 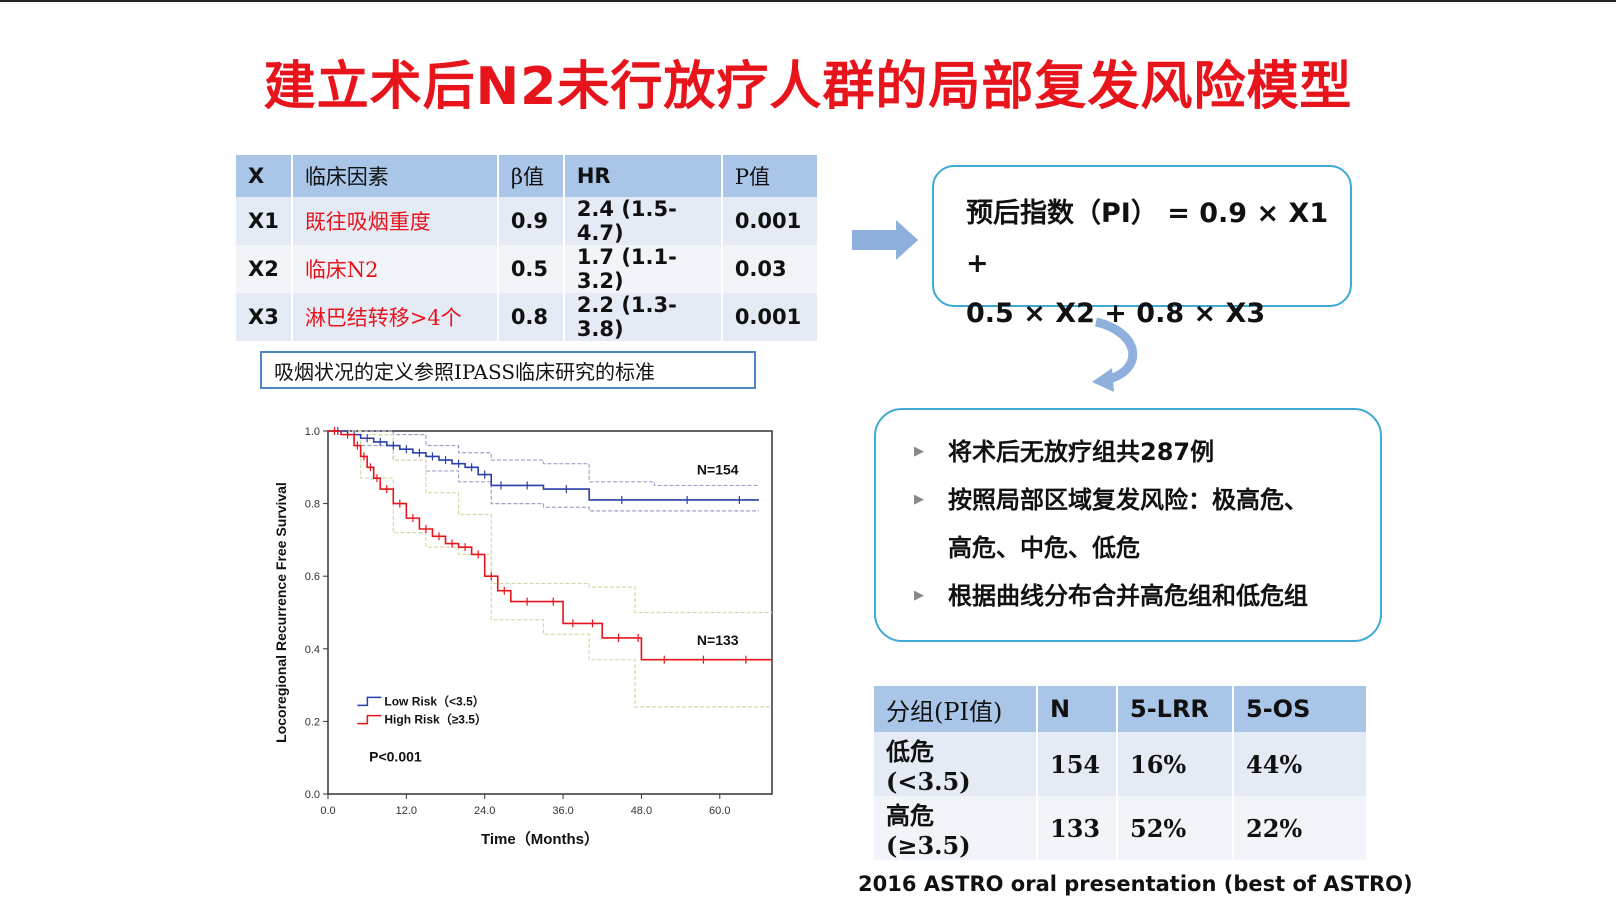 I want to click on header-n: N, so click(x=1077, y=709).